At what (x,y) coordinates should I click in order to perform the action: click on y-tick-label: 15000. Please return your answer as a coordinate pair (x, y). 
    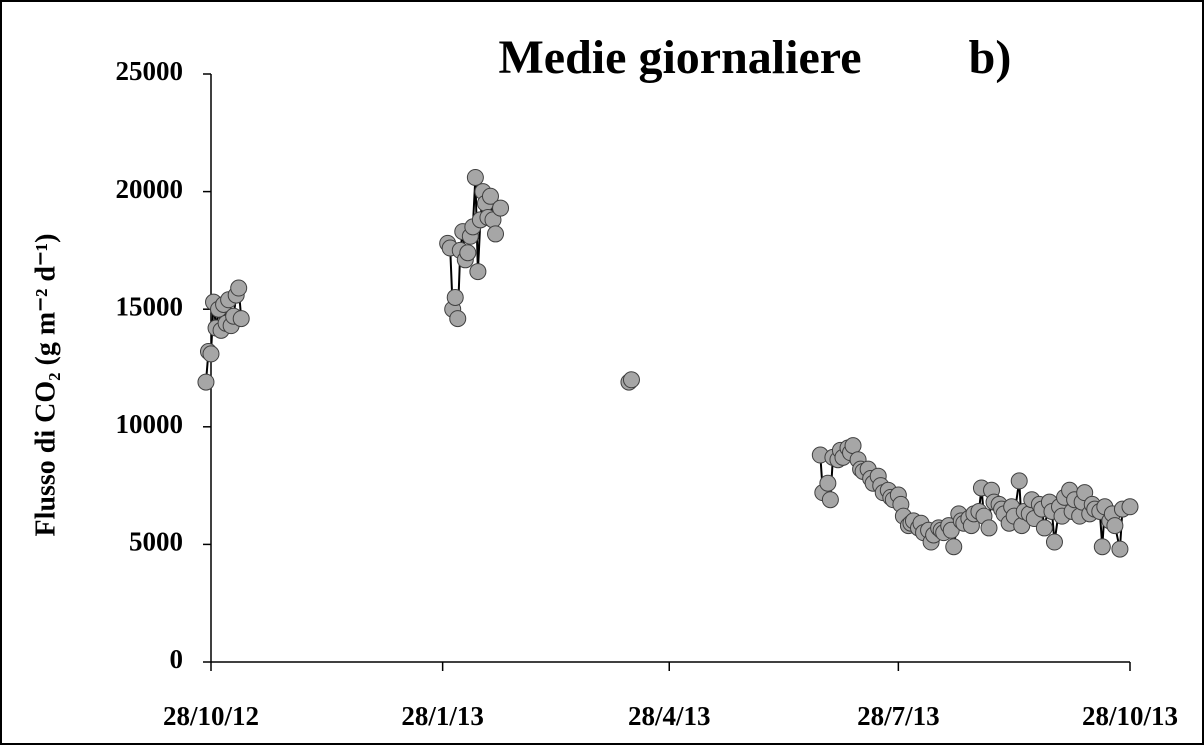
    Looking at the image, I should click on (150, 306).